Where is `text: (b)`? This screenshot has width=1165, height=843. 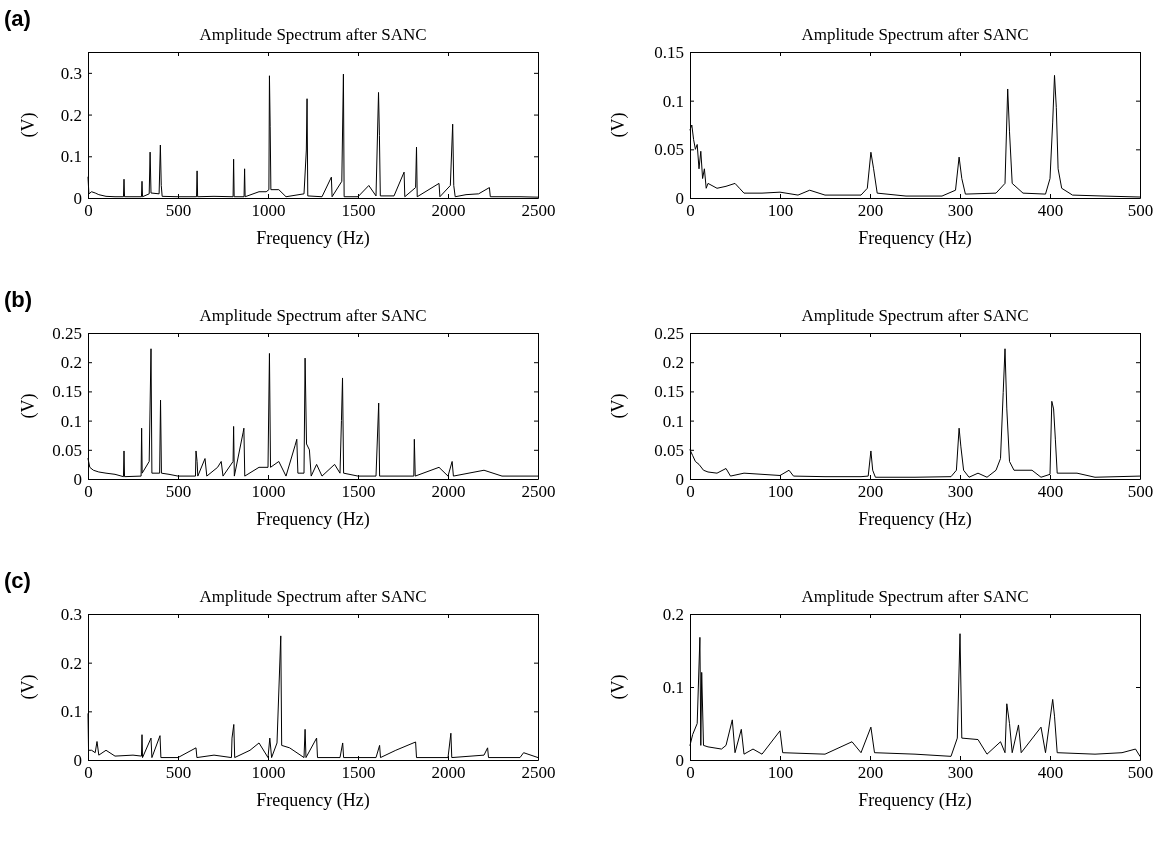 text: (b) is located at coordinates (18, 299).